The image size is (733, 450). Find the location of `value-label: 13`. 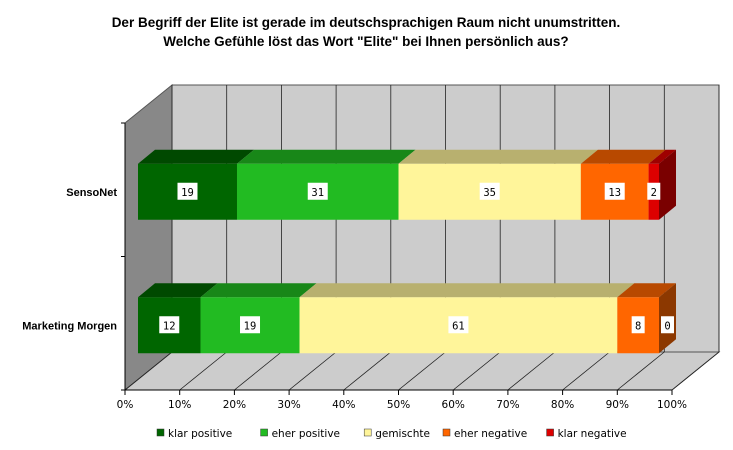

value-label: 13 is located at coordinates (614, 193).